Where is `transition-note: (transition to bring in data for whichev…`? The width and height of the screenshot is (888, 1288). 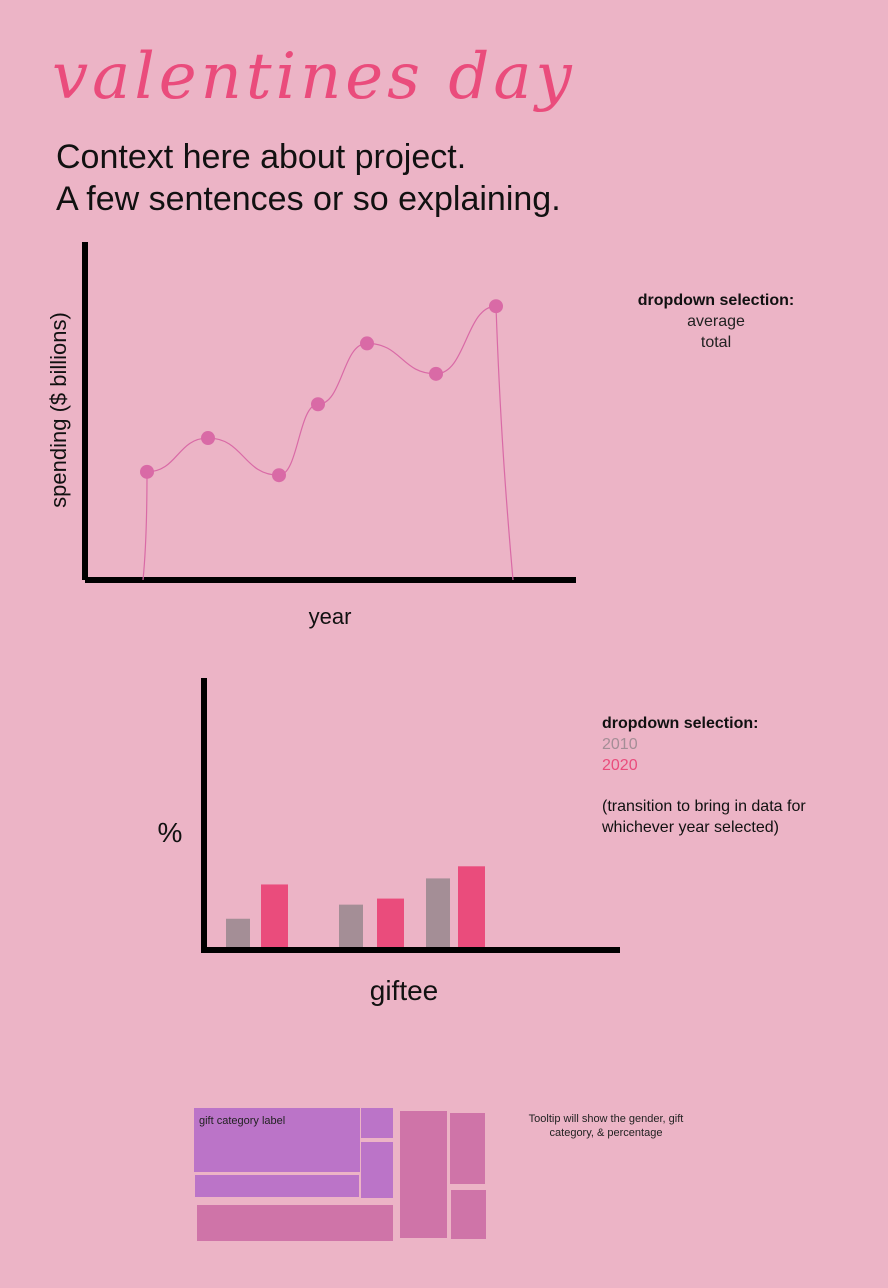 transition-note: (transition to bring in data for whichev… is located at coordinates (704, 817).